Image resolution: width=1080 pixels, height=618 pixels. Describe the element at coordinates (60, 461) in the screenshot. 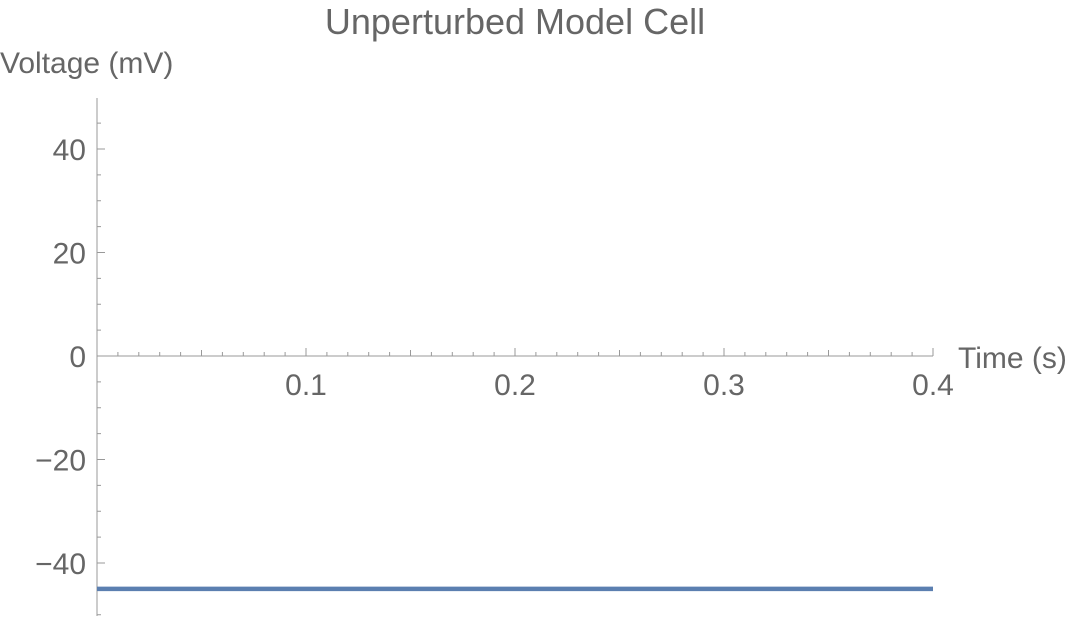

I see `y-tick-label: −20` at that location.